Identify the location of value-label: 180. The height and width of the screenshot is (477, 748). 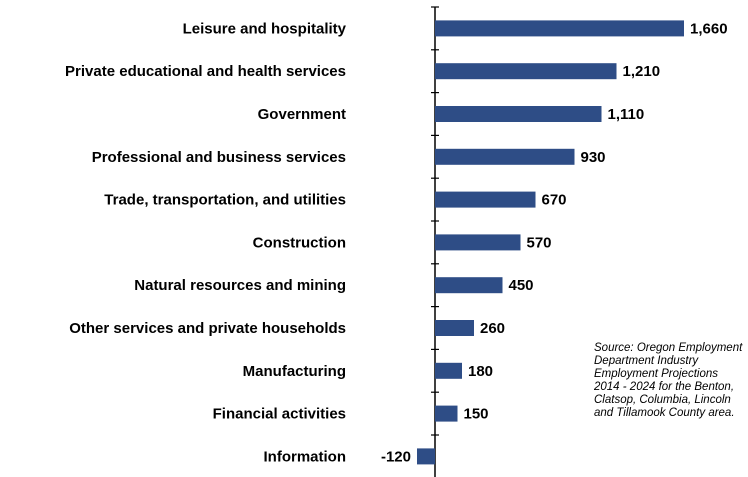
(480, 371).